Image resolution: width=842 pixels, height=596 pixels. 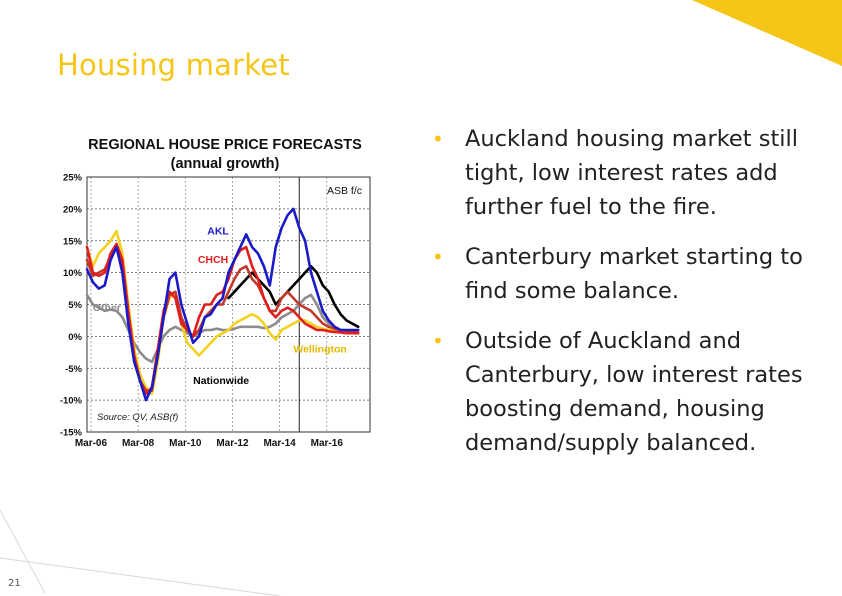 What do you see at coordinates (225, 145) in the screenshot?
I see `chart-title: REGIONAL HOUSE PRICE FORECASTS` at bounding box center [225, 145].